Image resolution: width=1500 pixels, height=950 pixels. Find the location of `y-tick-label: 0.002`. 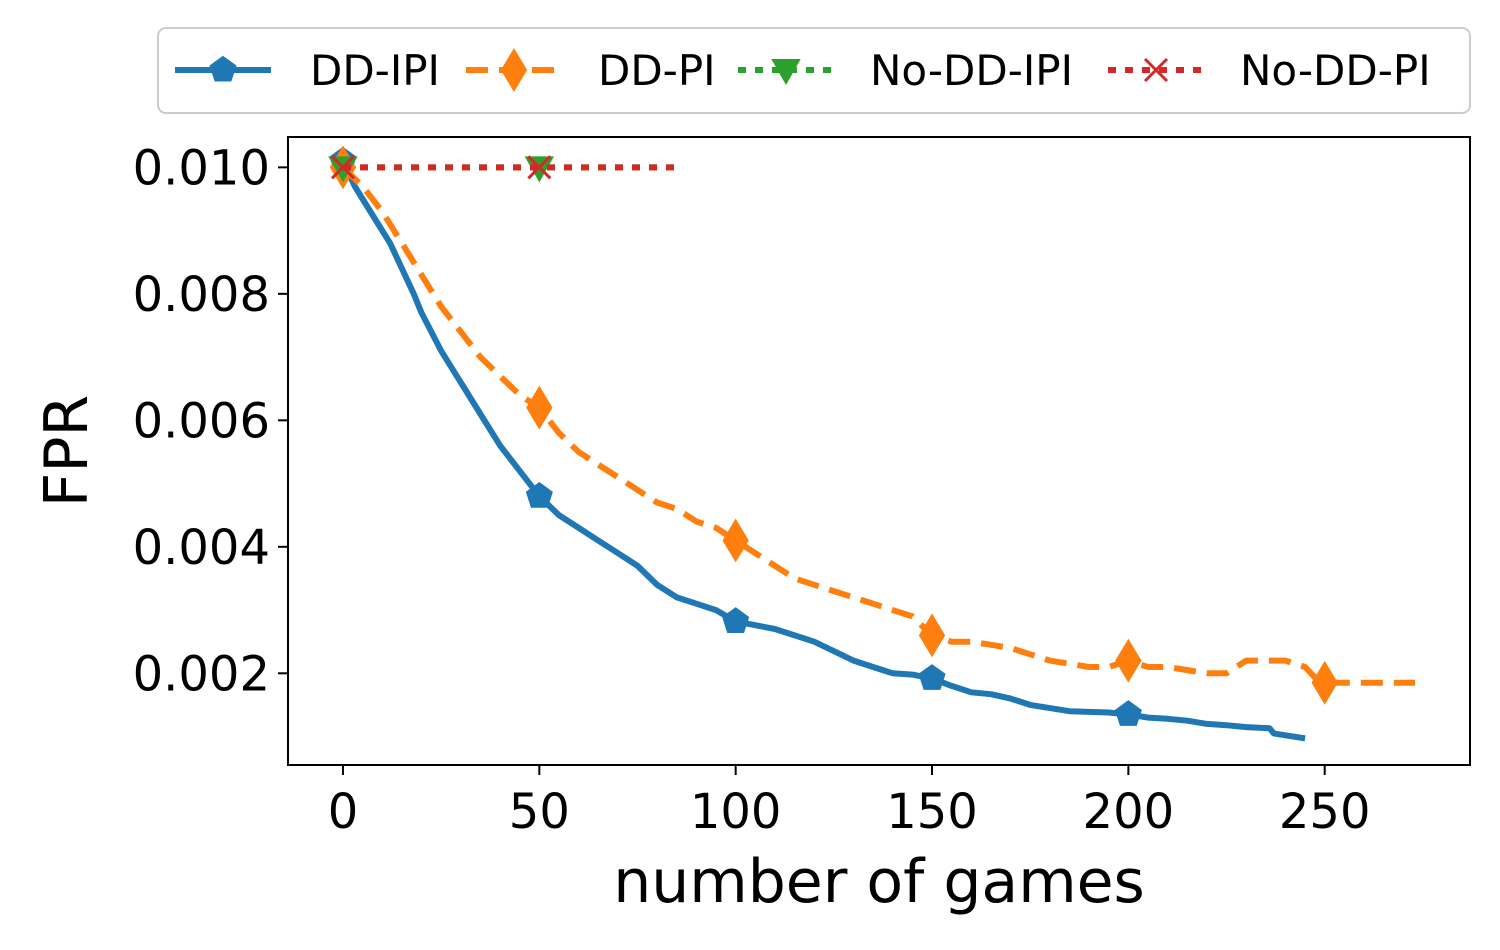

y-tick-label: 0.002 is located at coordinates (201, 674).